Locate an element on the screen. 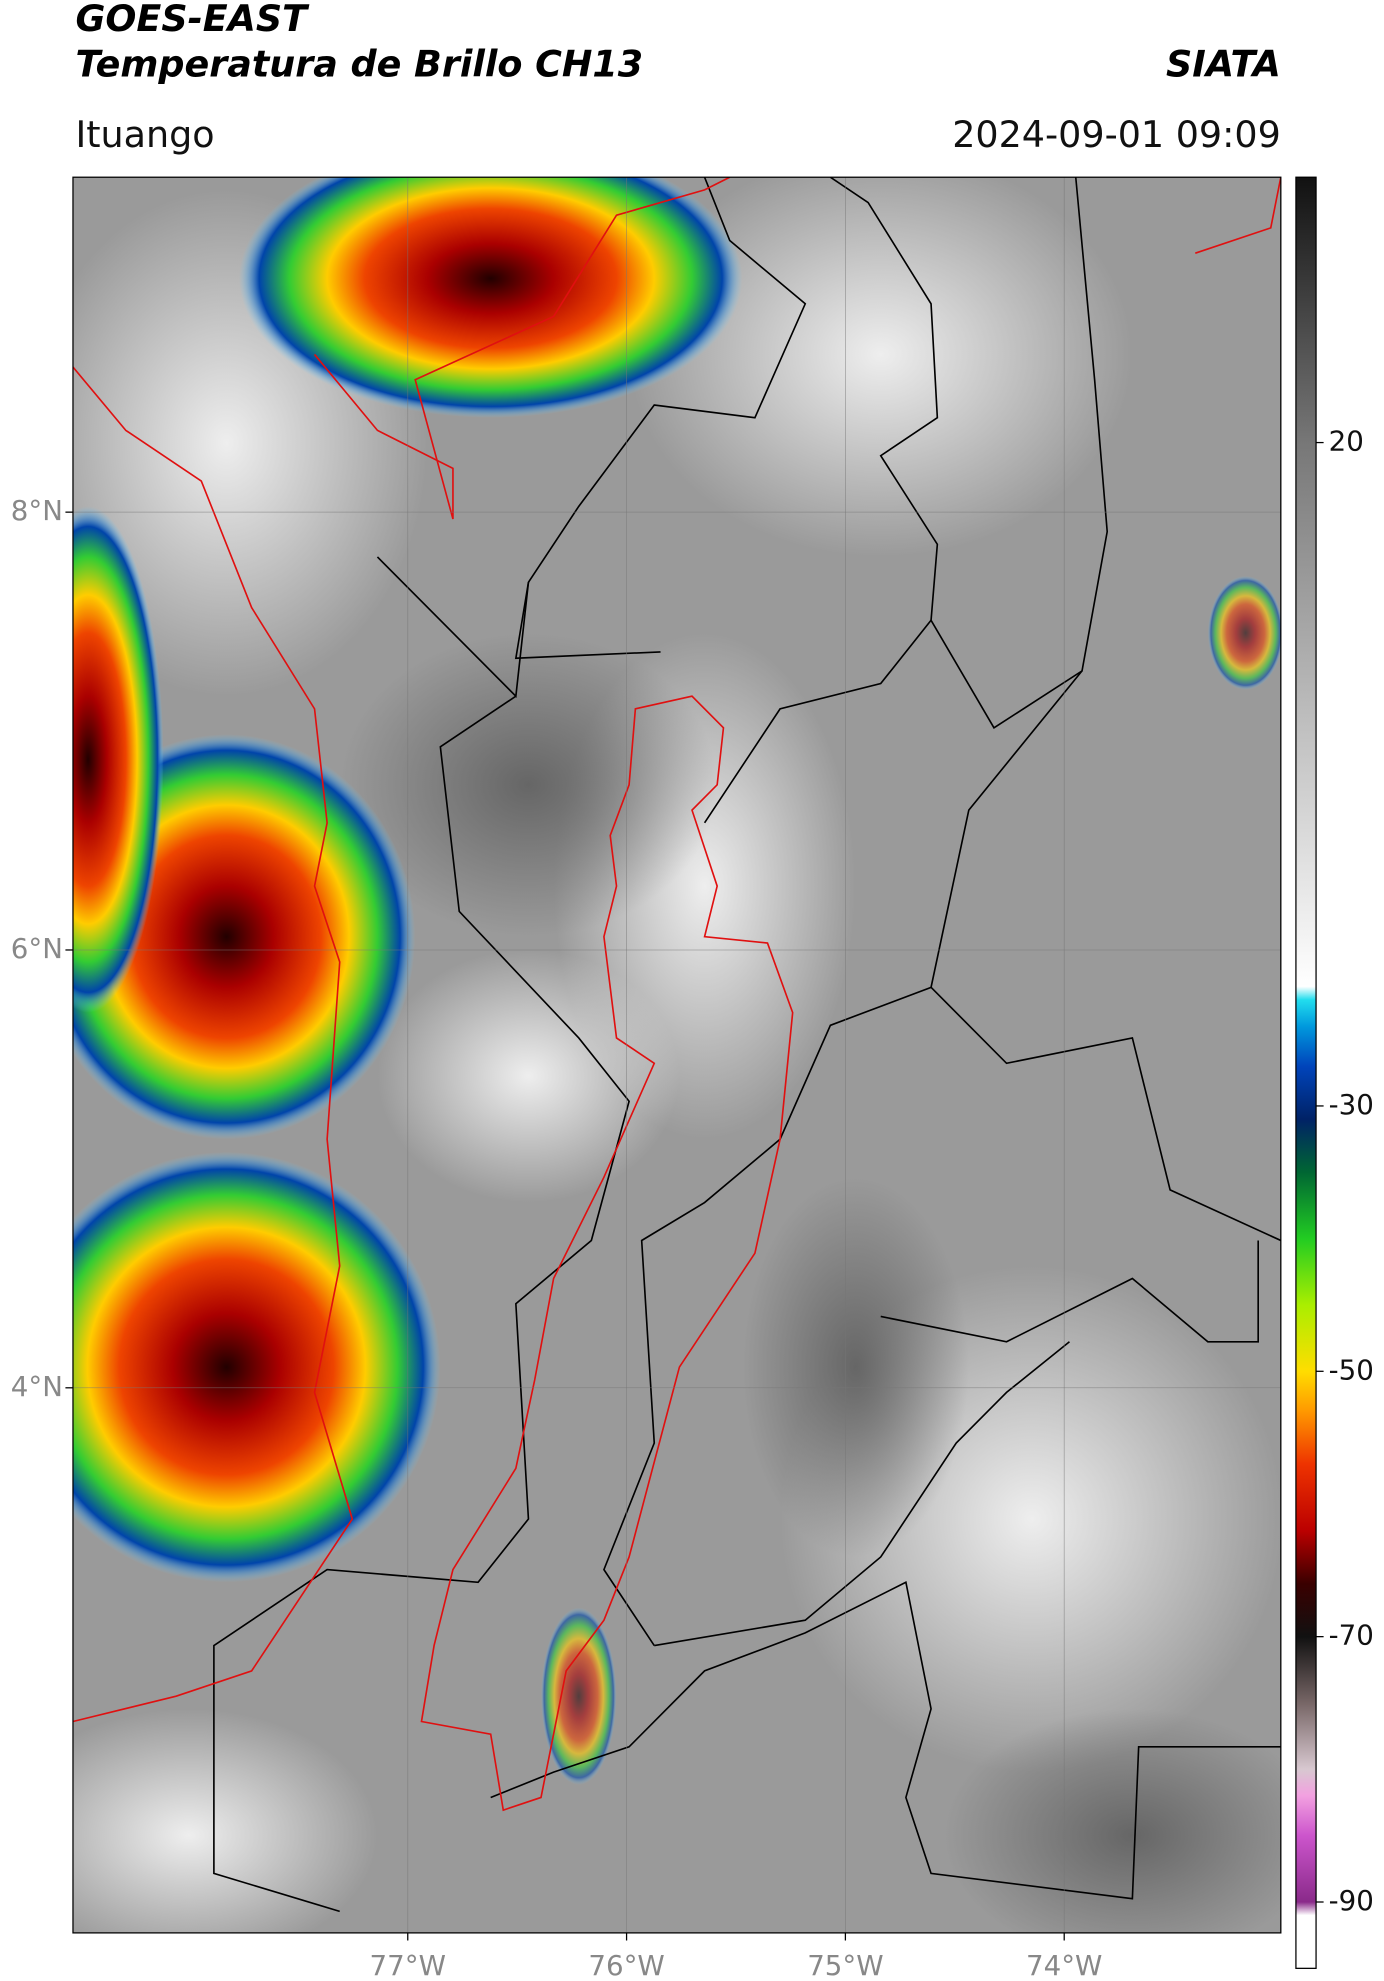 The image size is (1384, 1981). colorbar-tick-label: -50 is located at coordinates (1351, 1369).